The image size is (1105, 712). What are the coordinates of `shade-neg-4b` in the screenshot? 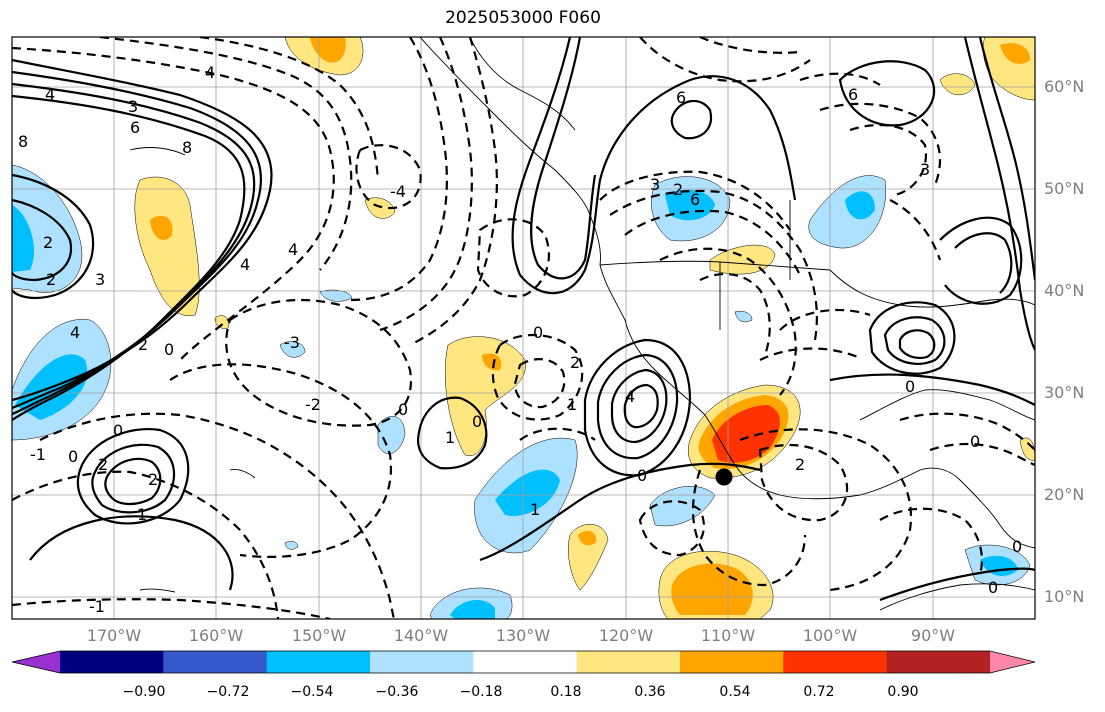 It's located at (527, 492).